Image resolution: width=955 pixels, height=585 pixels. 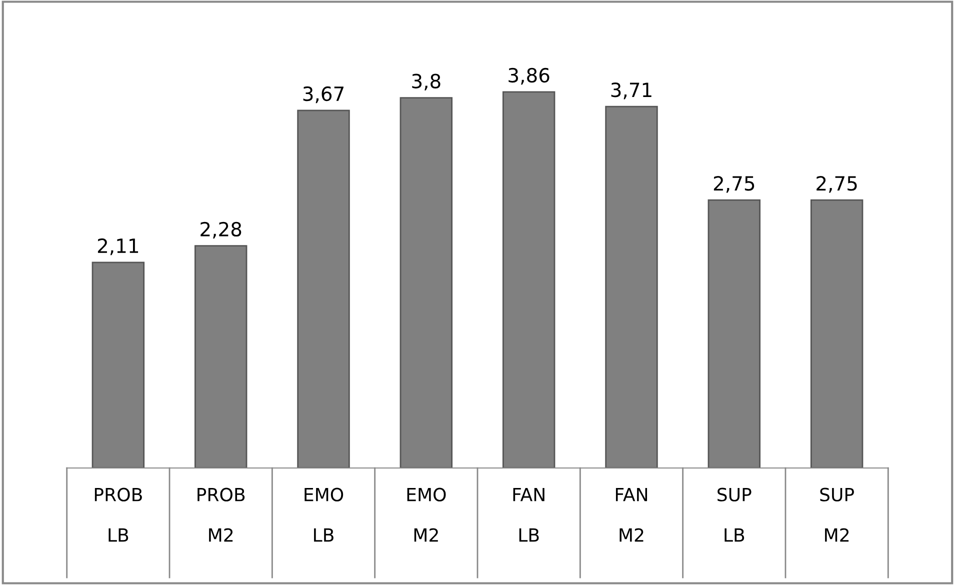 I want to click on category-label: SUP LB, so click(x=735, y=515).